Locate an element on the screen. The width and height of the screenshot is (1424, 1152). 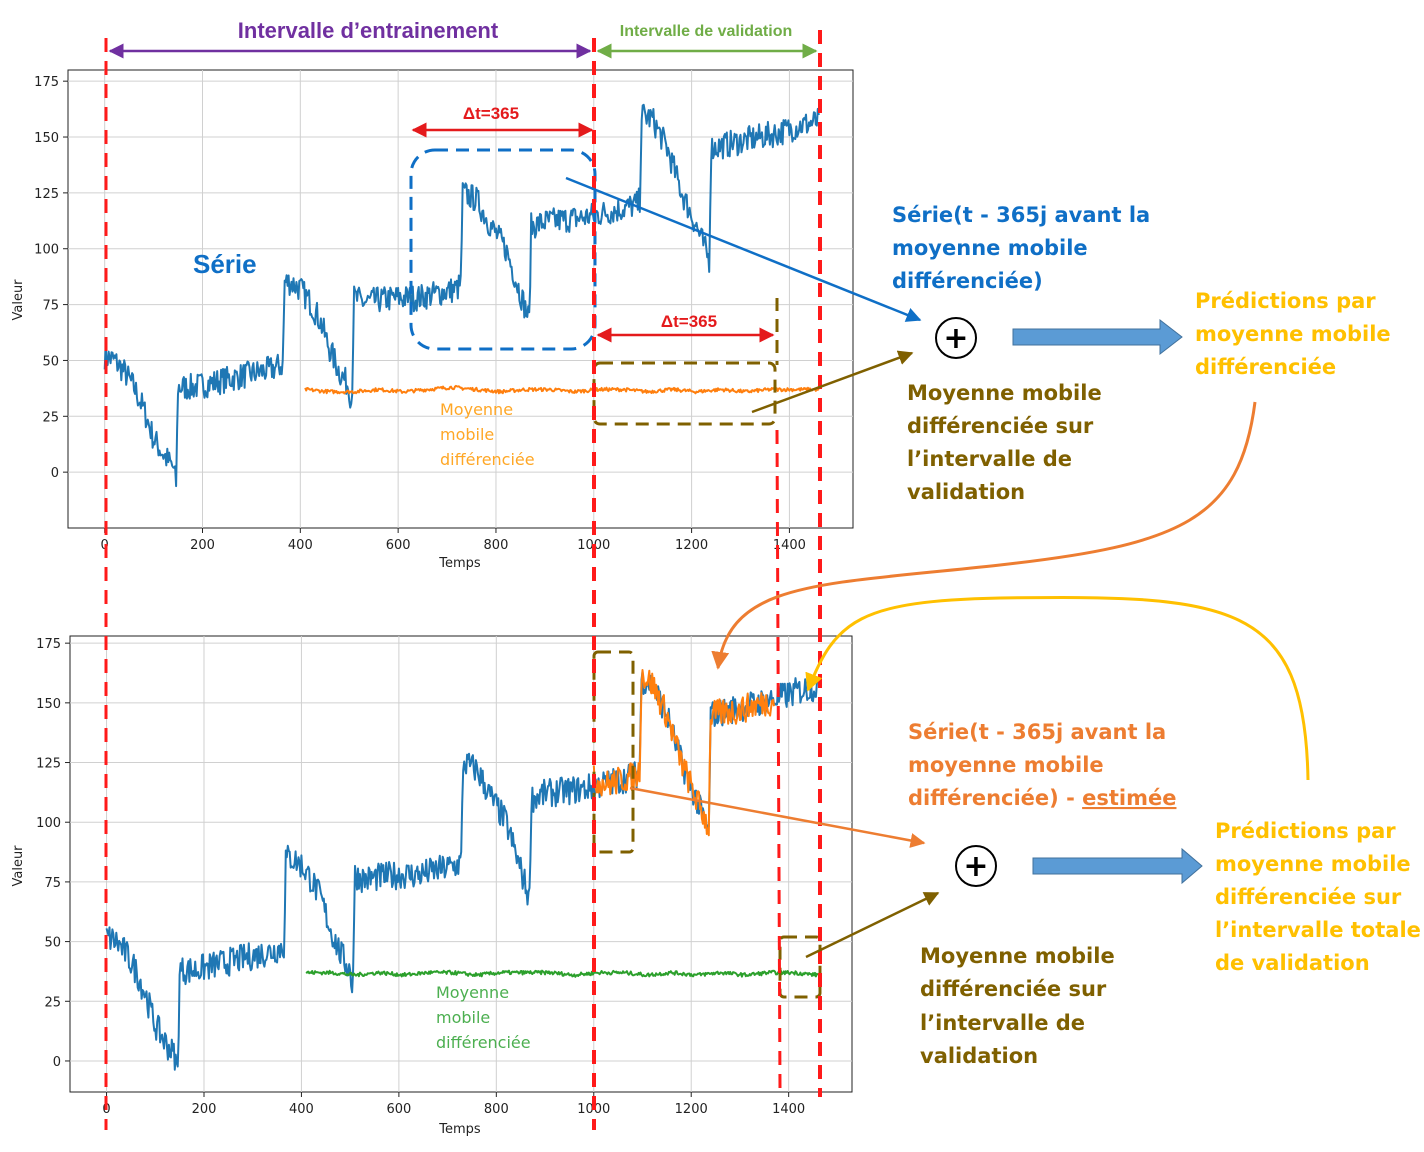
top-xtick-label: 200 is located at coordinates (202, 545).